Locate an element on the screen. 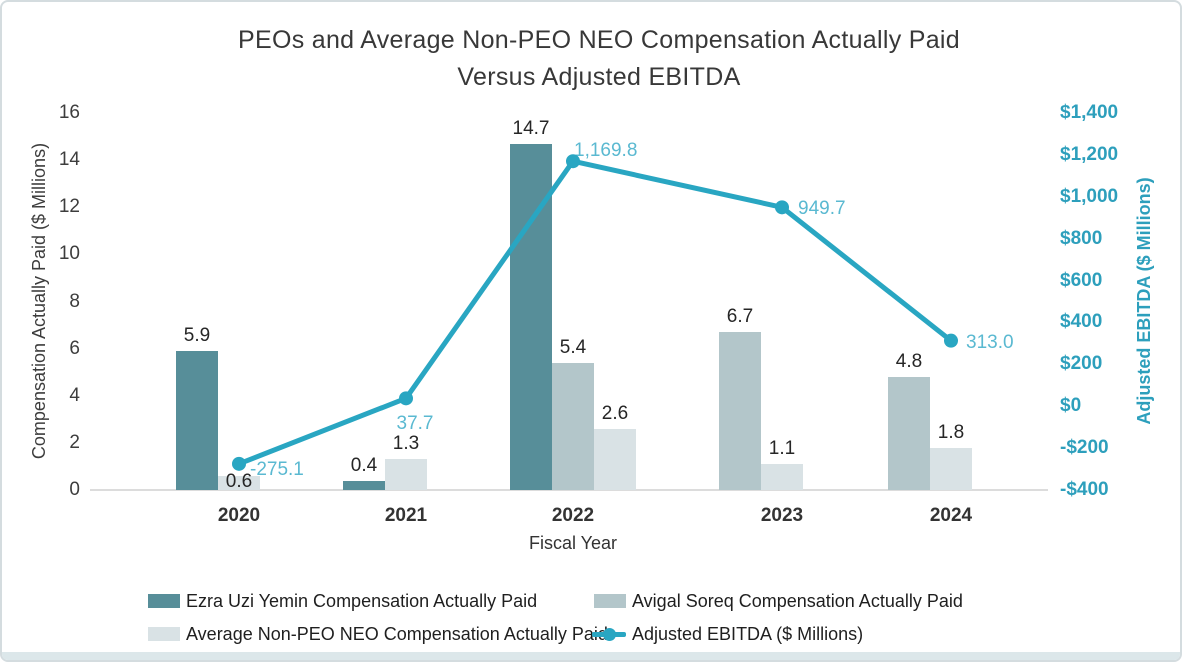 The width and height of the screenshot is (1182, 662). legend-item-ebitda: Adjusted EBITDA ($ Millions) is located at coordinates (727, 634).